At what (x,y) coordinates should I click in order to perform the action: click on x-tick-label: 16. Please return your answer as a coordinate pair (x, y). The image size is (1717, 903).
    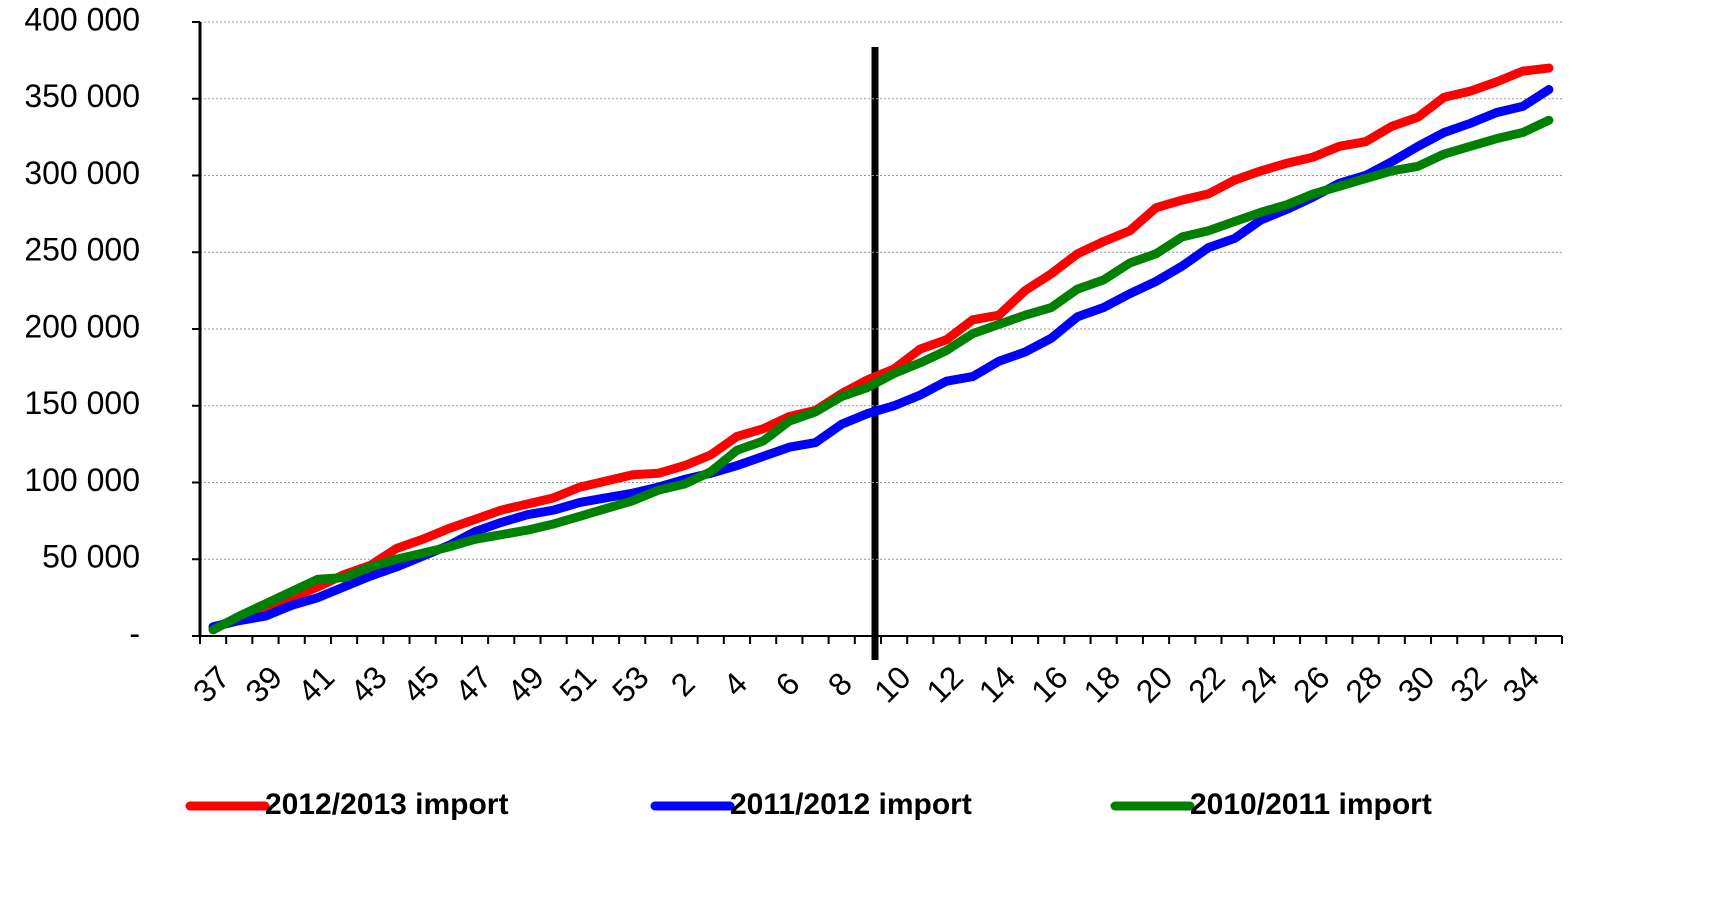
    Looking at the image, I should click on (1049, 684).